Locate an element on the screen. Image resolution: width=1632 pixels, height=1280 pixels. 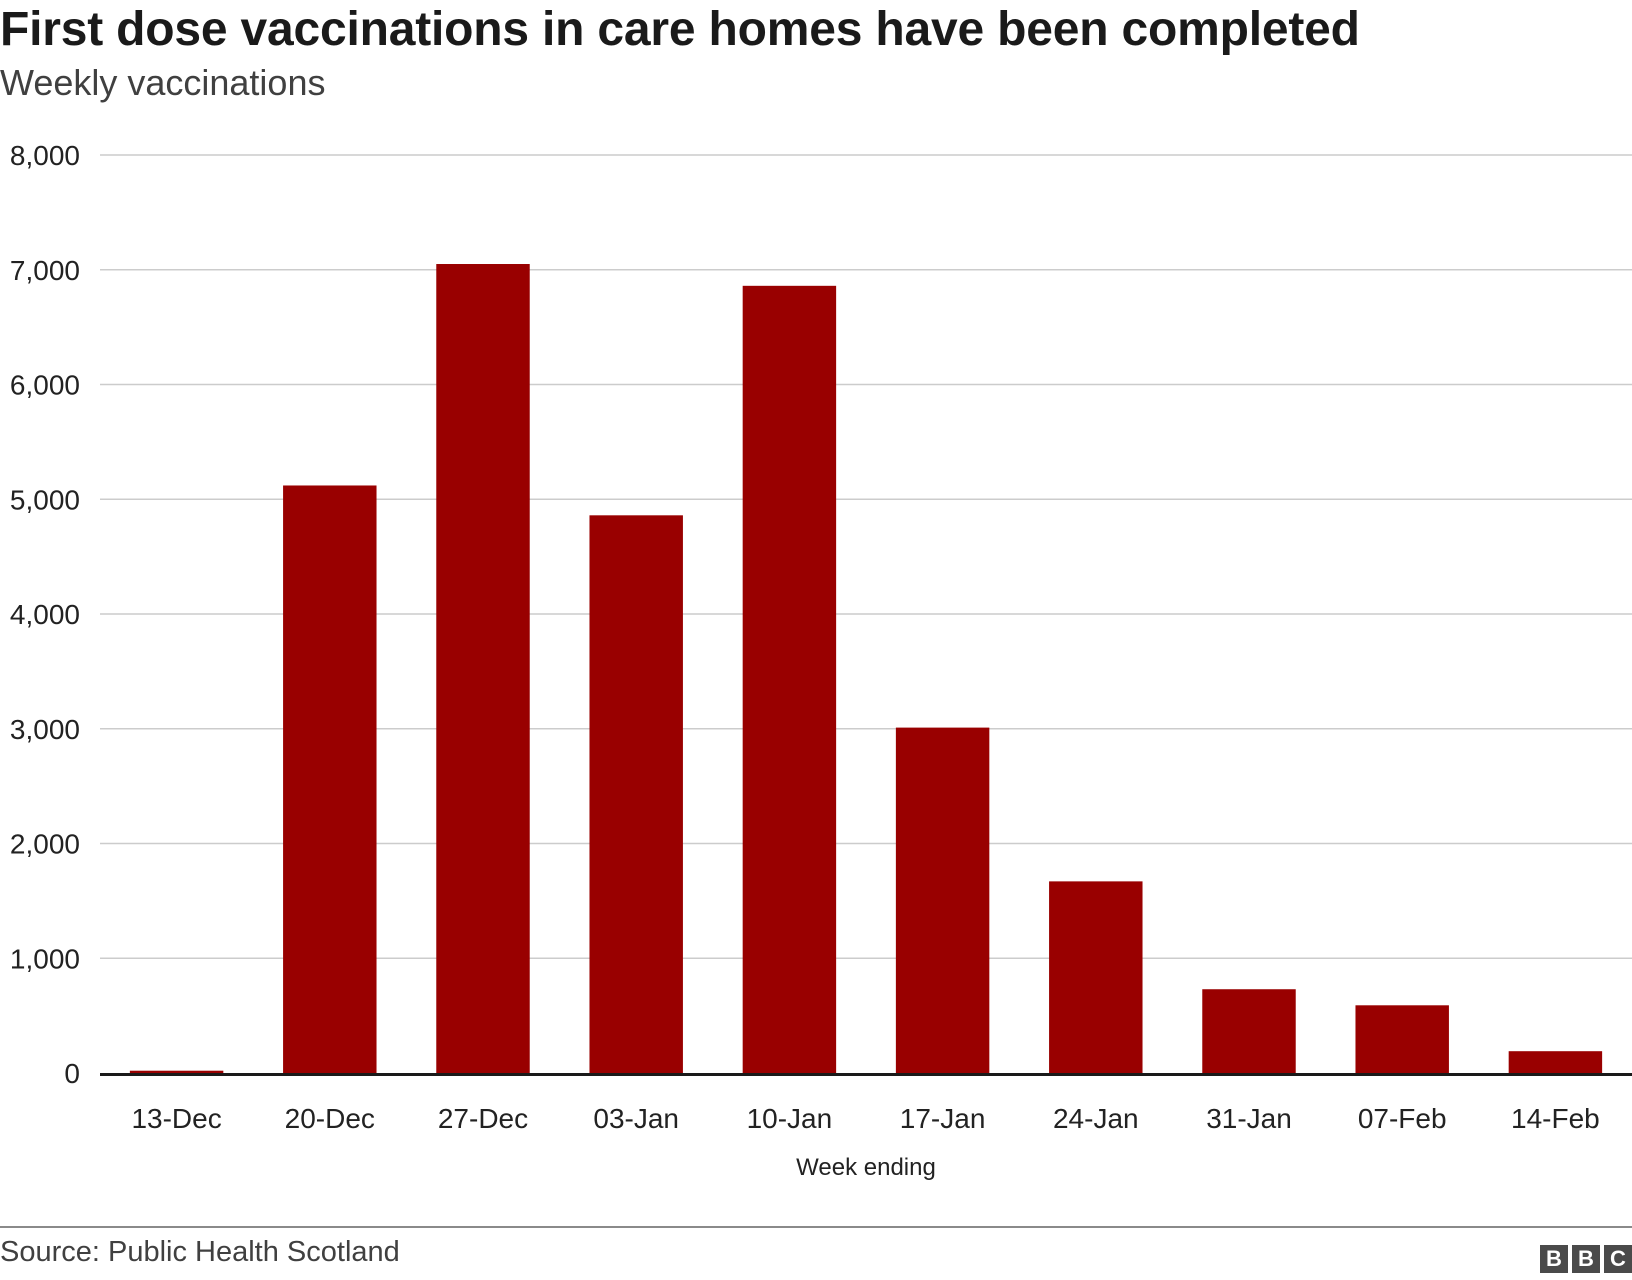
y-tick-label: 8,000 is located at coordinates (45, 155).